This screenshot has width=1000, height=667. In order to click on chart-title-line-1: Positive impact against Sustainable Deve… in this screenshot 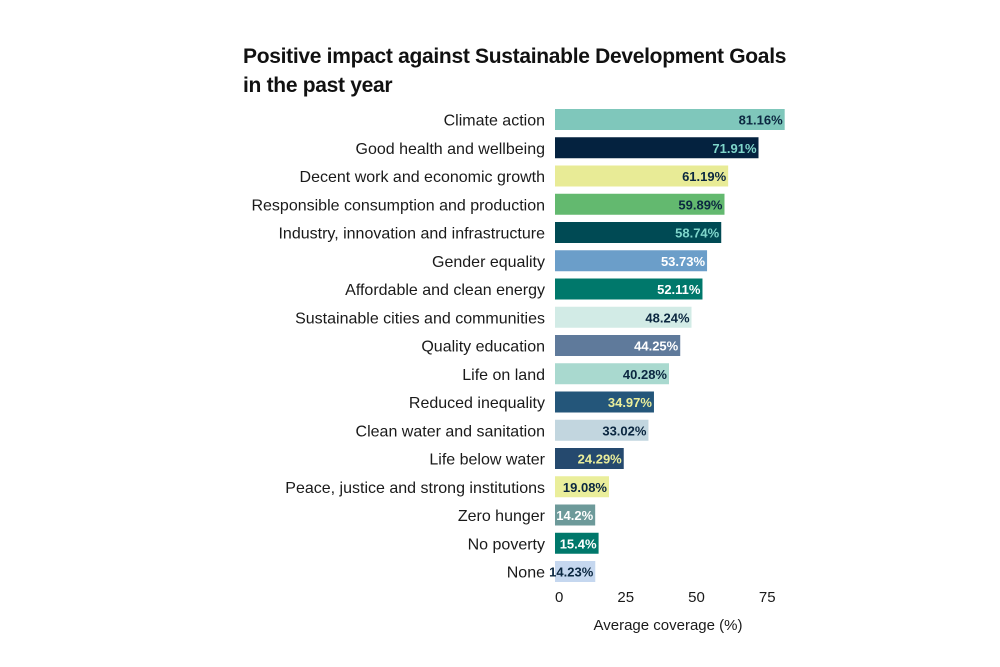, I will do `click(515, 56)`.